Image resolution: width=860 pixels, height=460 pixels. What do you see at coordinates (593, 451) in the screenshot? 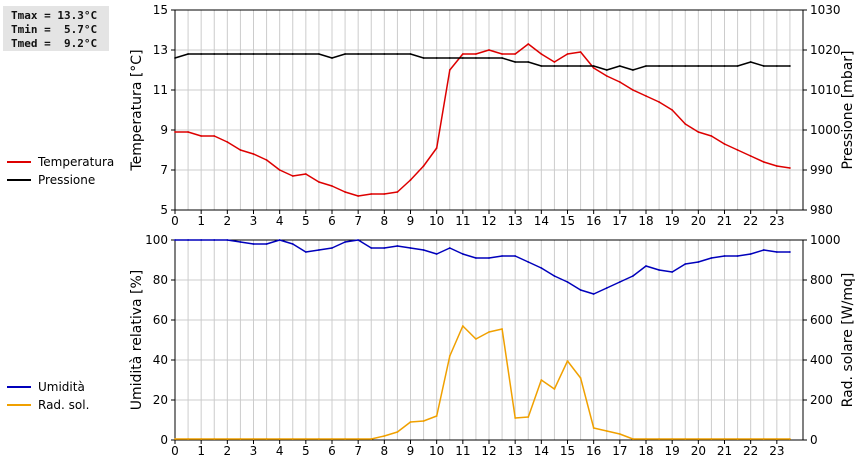
I see `x-tick-label: 16` at bounding box center [593, 451].